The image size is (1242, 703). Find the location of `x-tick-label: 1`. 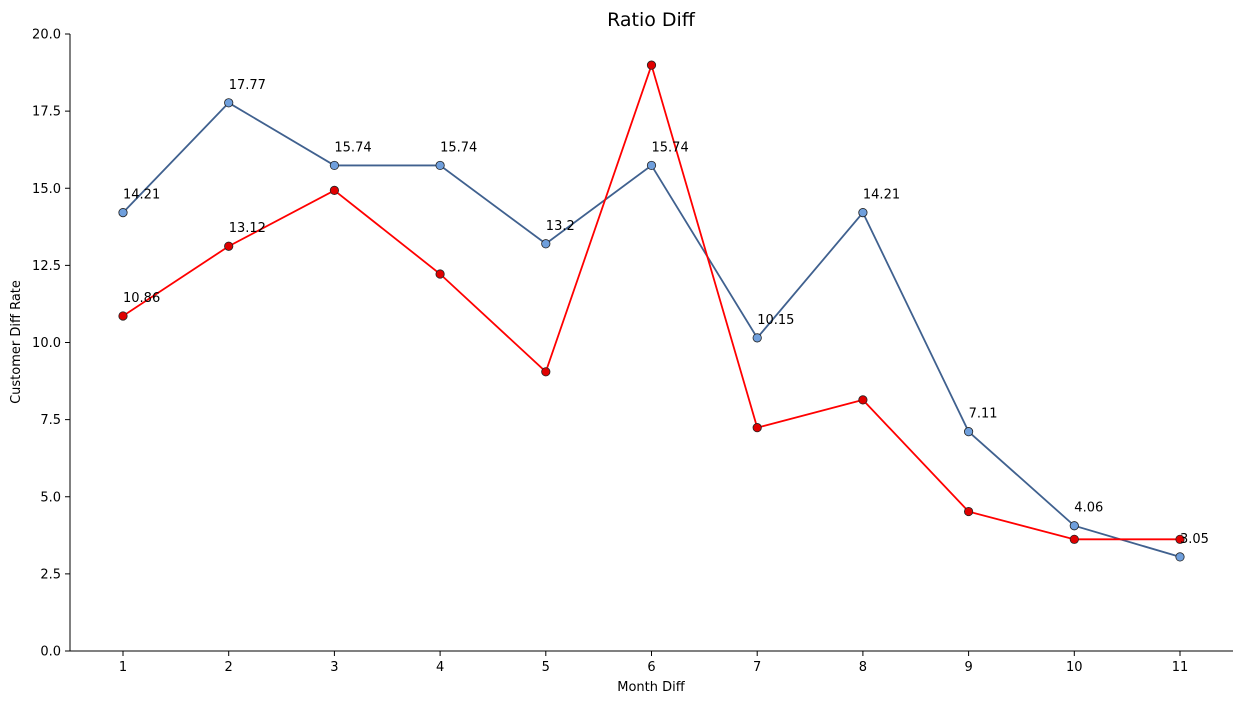

x-tick-label: 1 is located at coordinates (123, 667).